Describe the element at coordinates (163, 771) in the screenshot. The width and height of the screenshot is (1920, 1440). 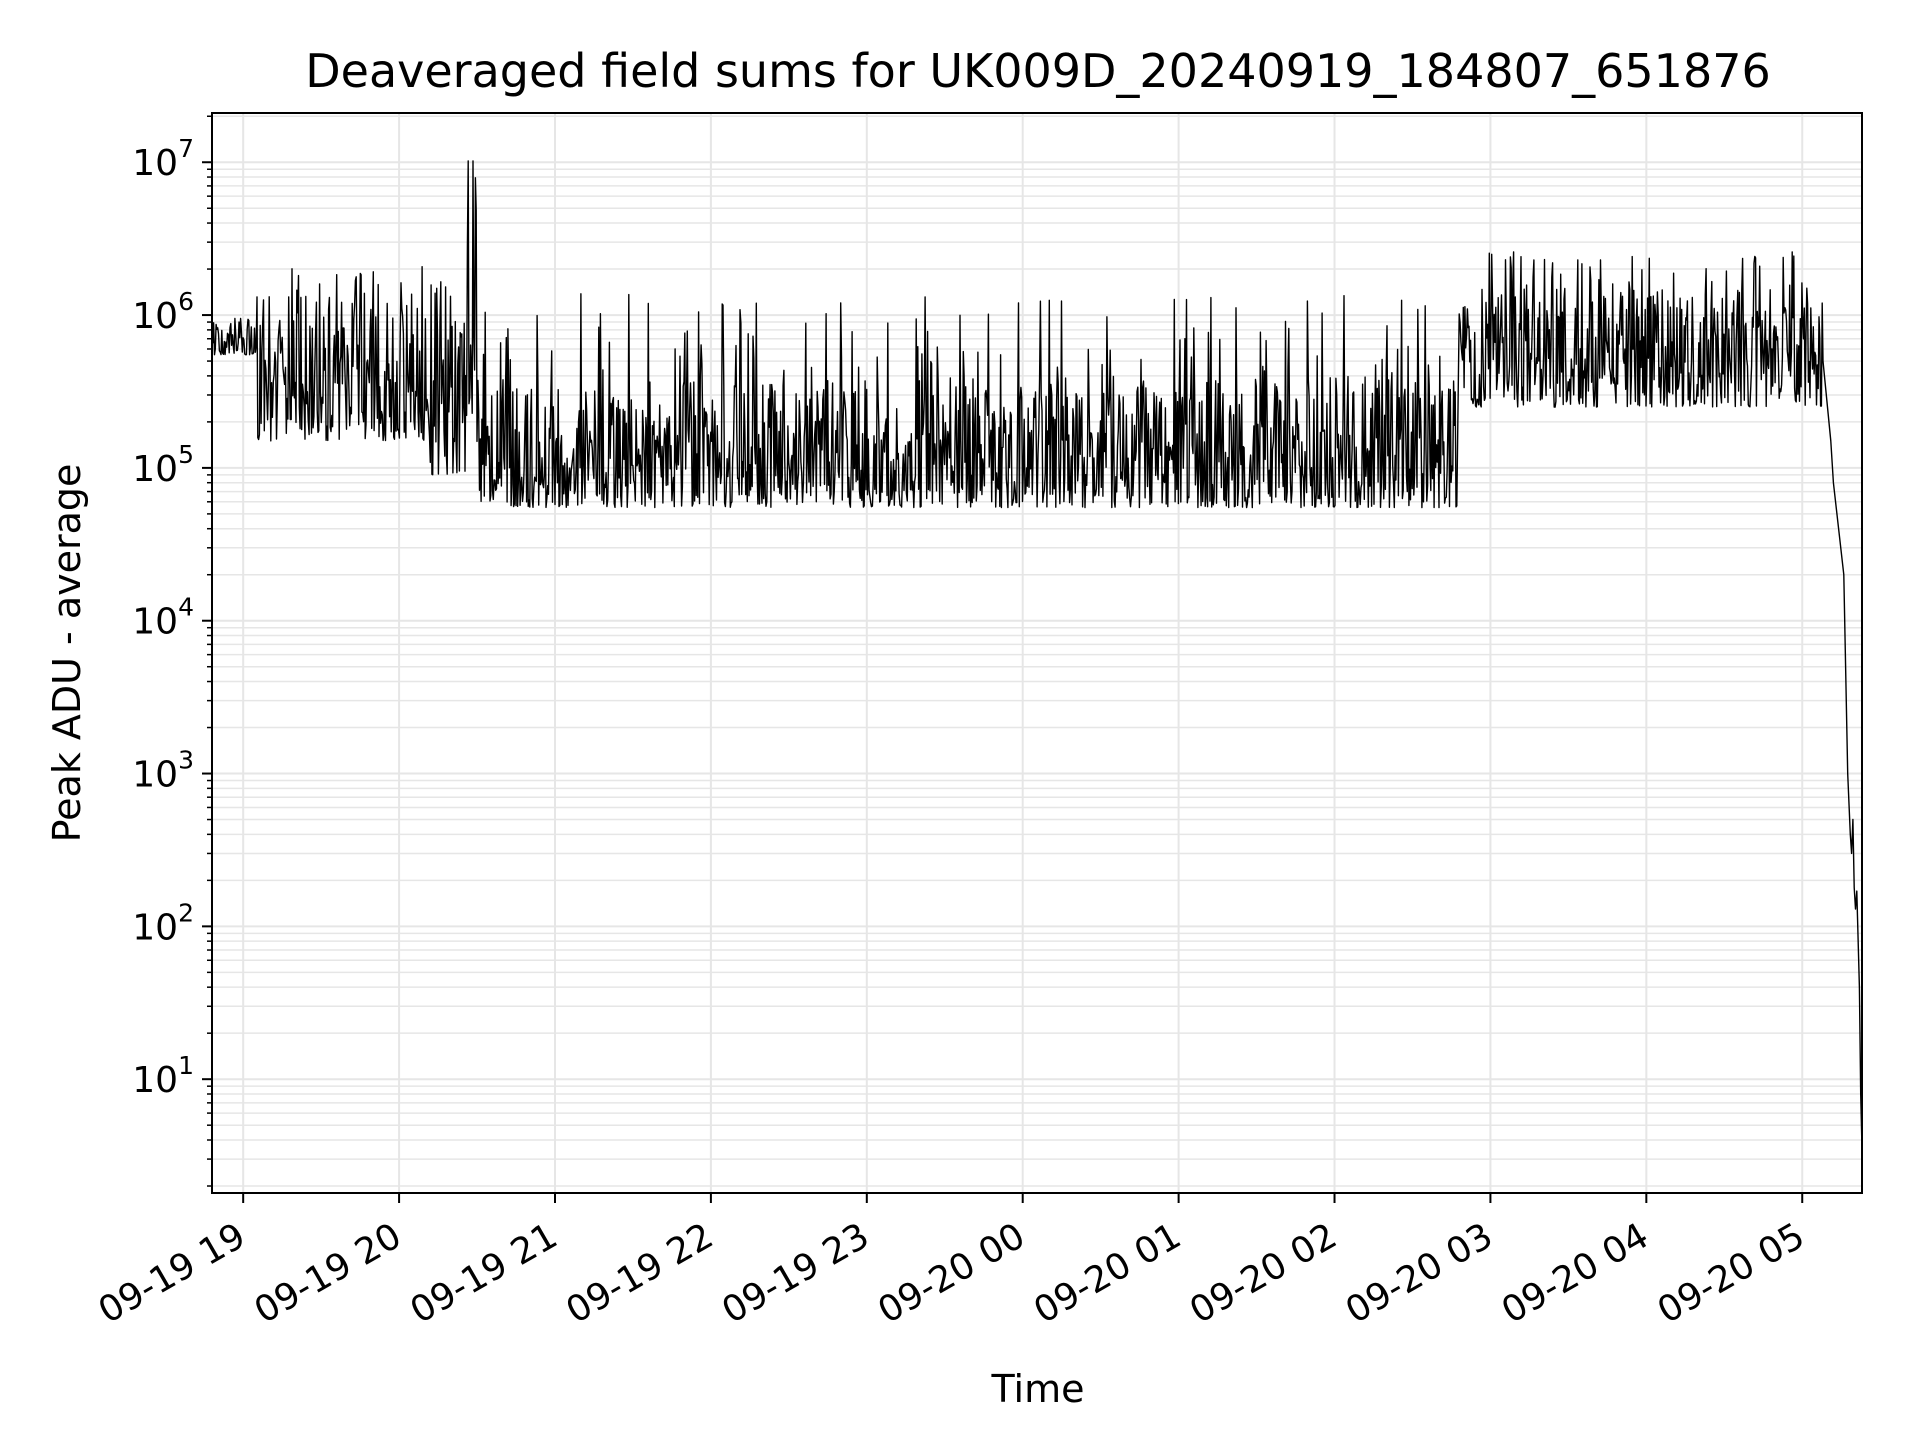
I see `y-tick-label: 10³` at that location.